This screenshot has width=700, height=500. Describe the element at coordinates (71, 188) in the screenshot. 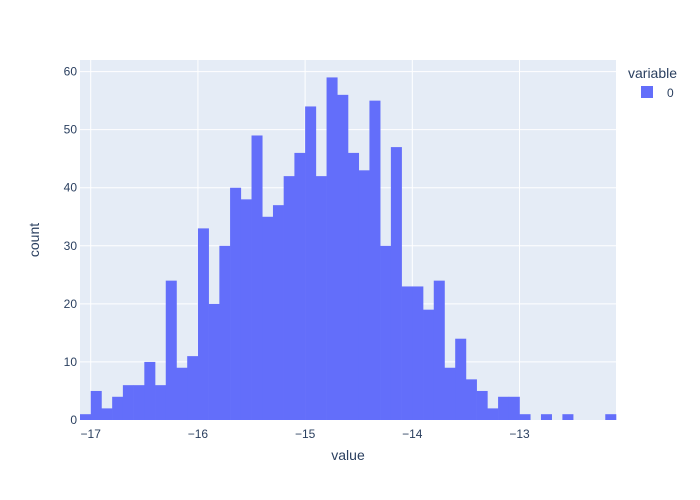

I see `y-tick-label: 40` at that location.